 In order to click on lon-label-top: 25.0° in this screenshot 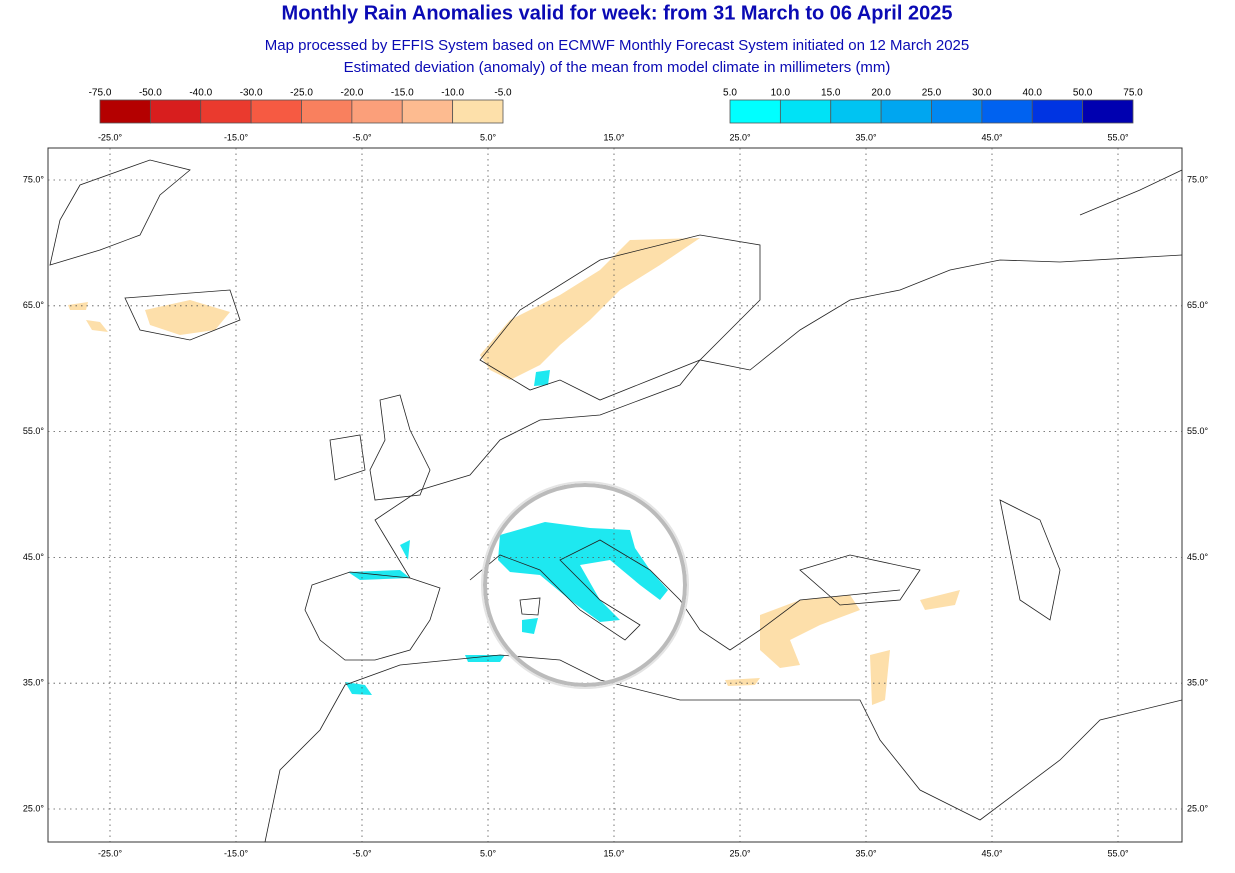, I will do `click(740, 137)`.